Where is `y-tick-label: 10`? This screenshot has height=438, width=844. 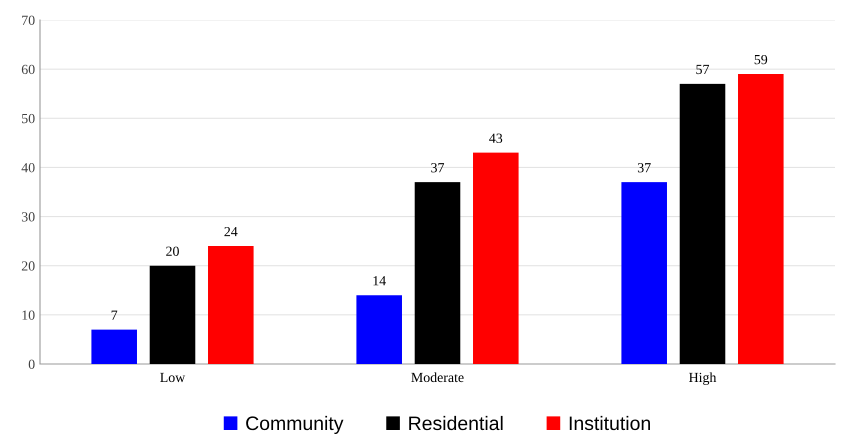 y-tick-label: 10 is located at coordinates (28, 315).